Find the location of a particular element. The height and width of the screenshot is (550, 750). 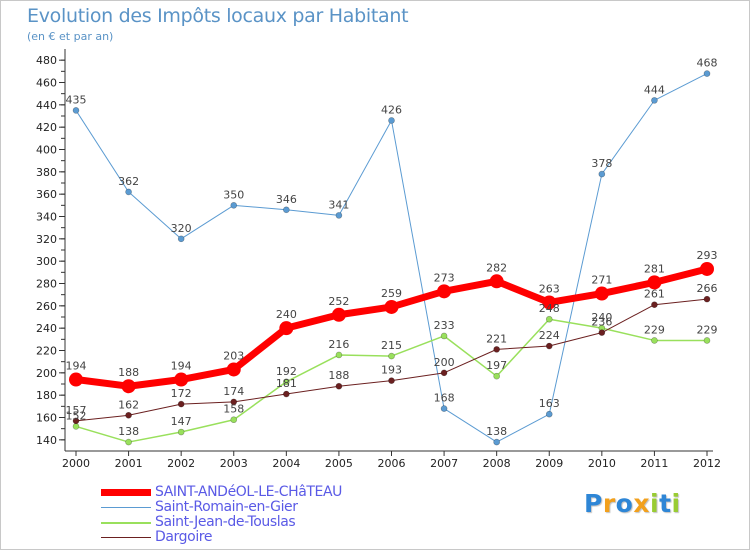

data-label: 341 is located at coordinates (338, 204).